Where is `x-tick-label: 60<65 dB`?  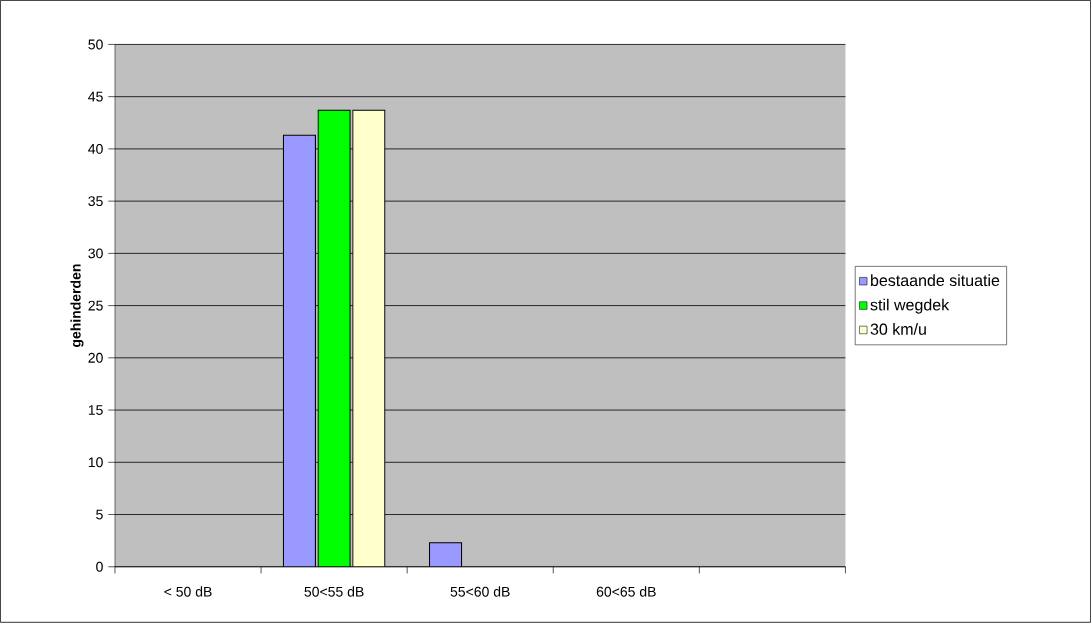 x-tick-label: 60<65 dB is located at coordinates (626, 591).